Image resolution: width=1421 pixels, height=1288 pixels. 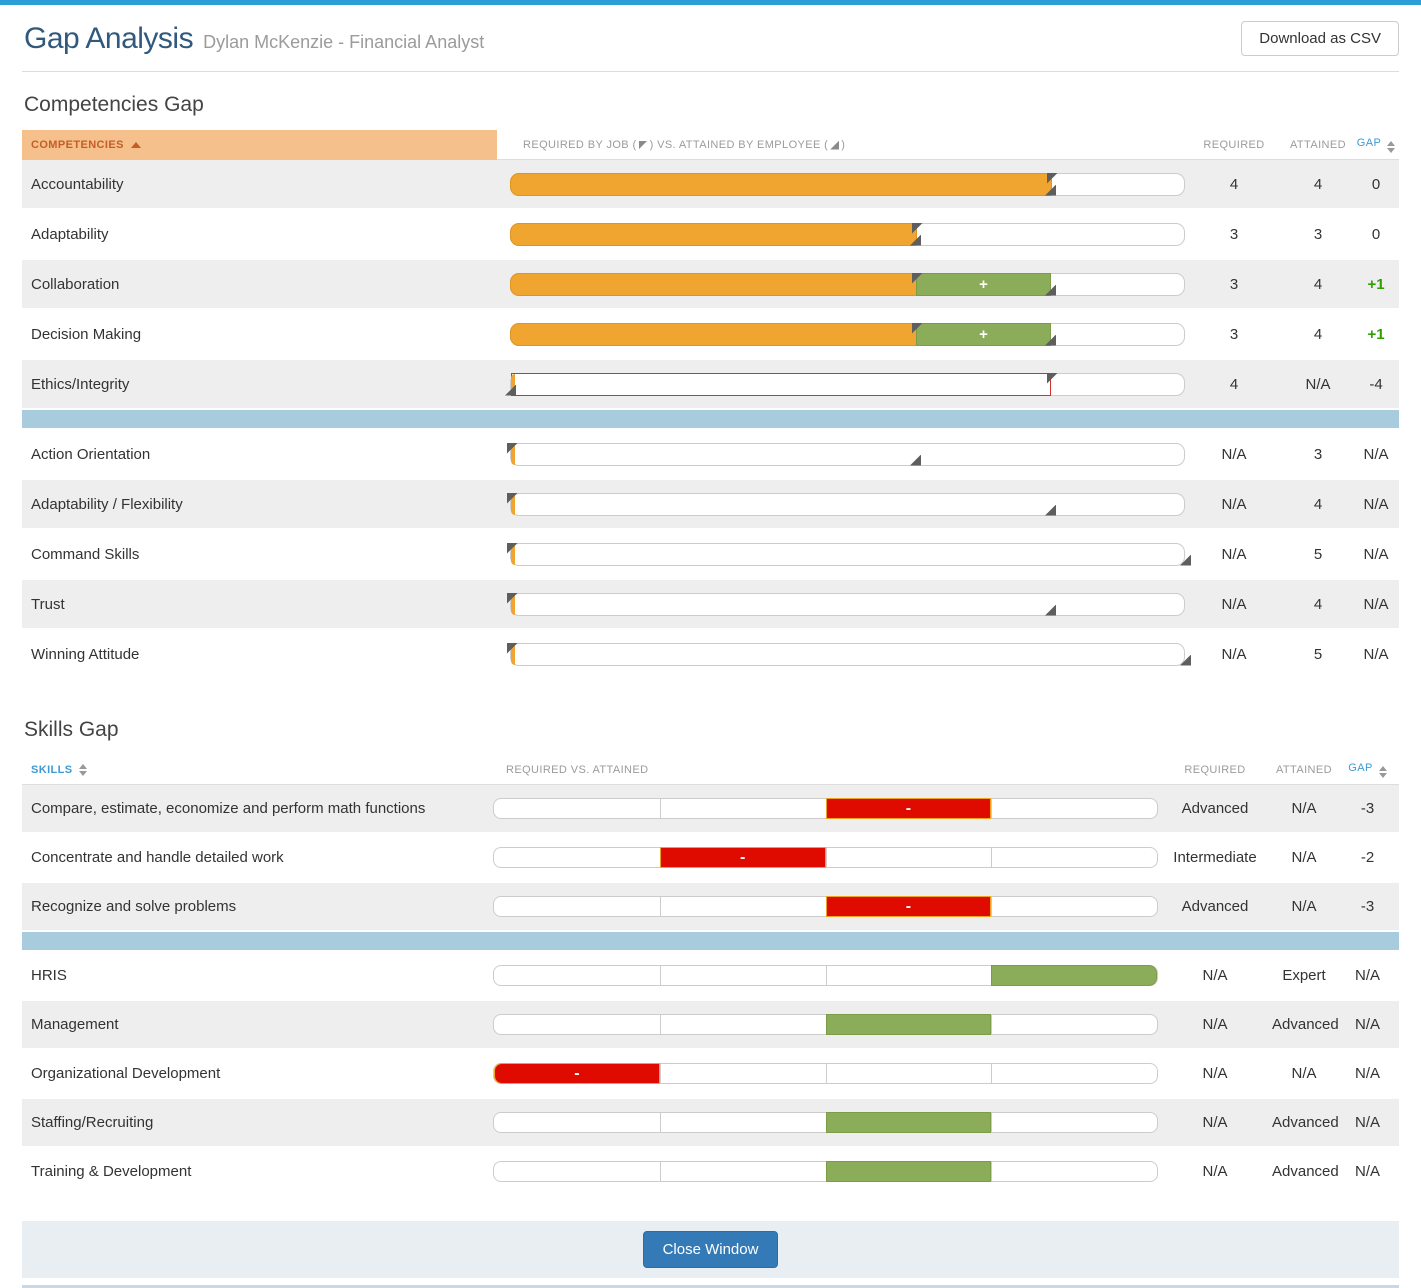 What do you see at coordinates (1376, 334) in the screenshot?
I see `gap-value: +1` at bounding box center [1376, 334].